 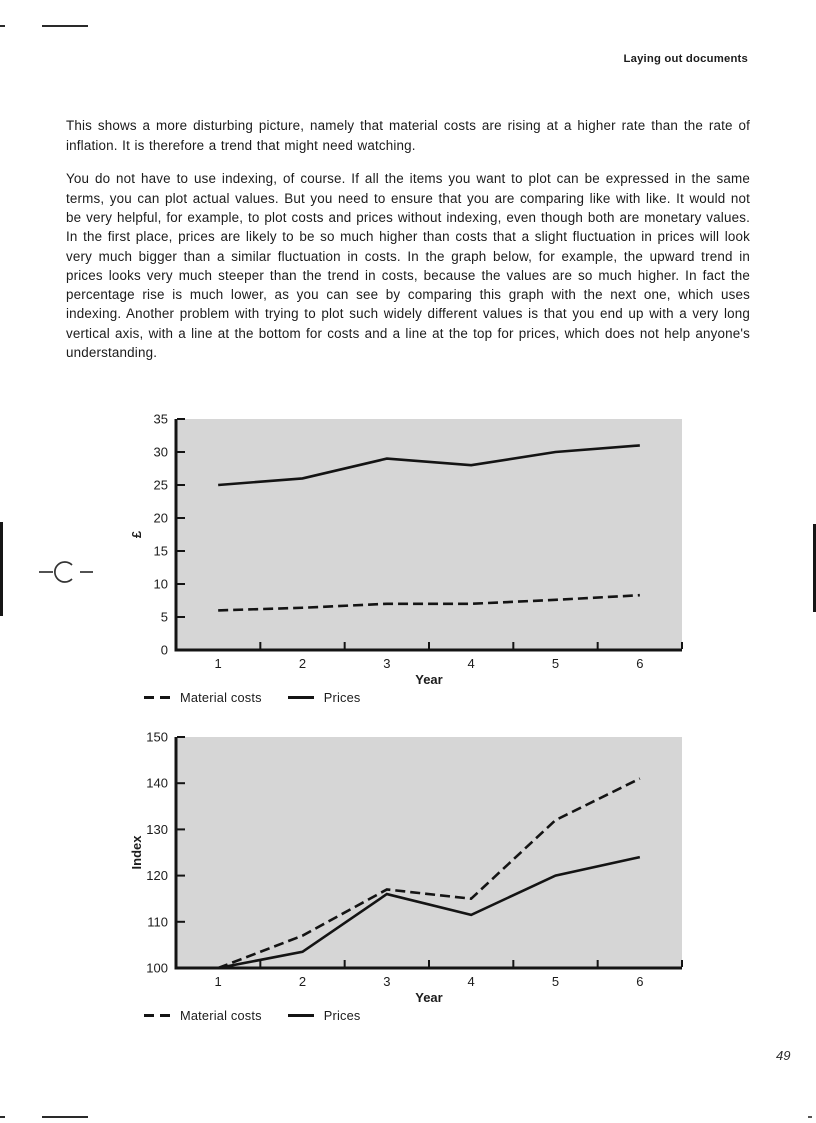 I want to click on chart-1-legend: Material costs Prices, so click(x=252, y=697).